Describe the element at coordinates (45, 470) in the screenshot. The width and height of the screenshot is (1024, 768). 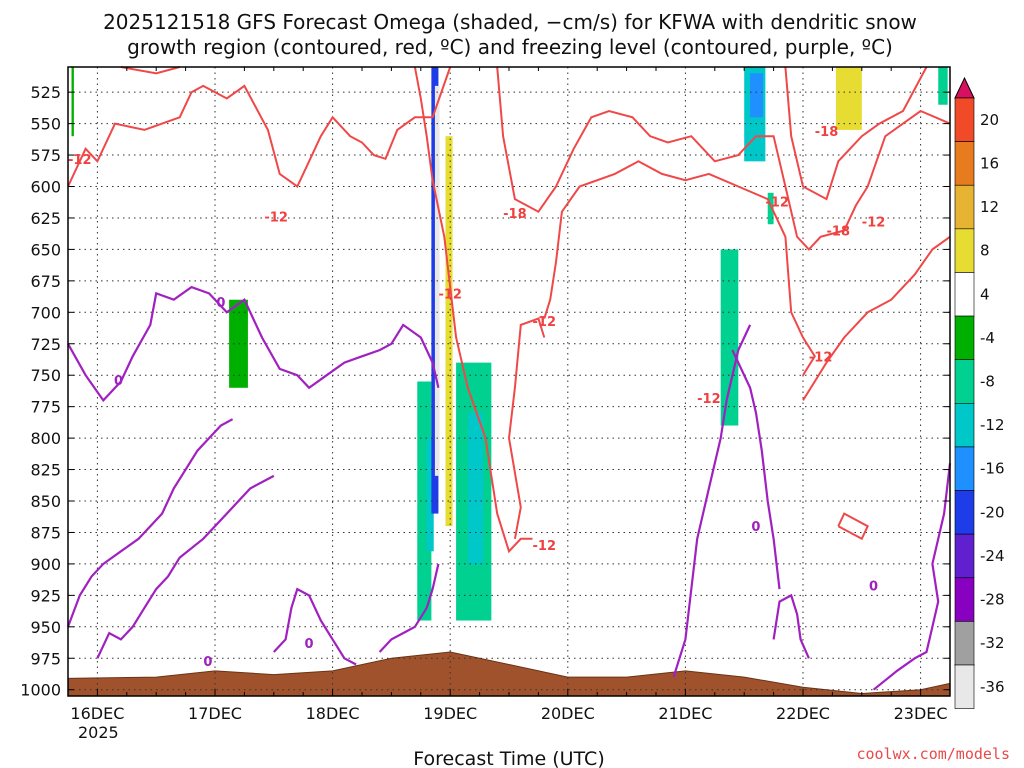
I see `y-tick-label-12: 825` at that location.